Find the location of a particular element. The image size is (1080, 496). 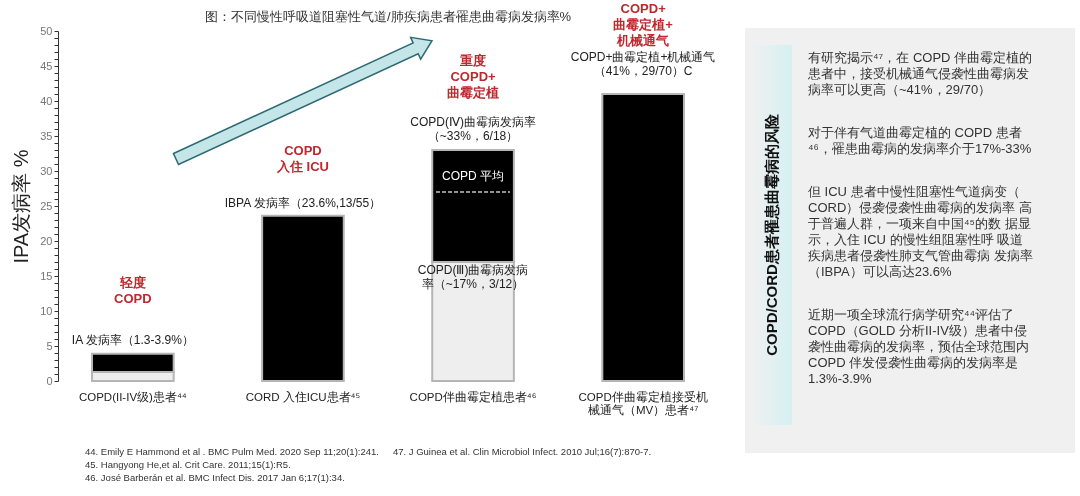

y-axis-title: IPA发病率 % is located at coordinates (21, 206).